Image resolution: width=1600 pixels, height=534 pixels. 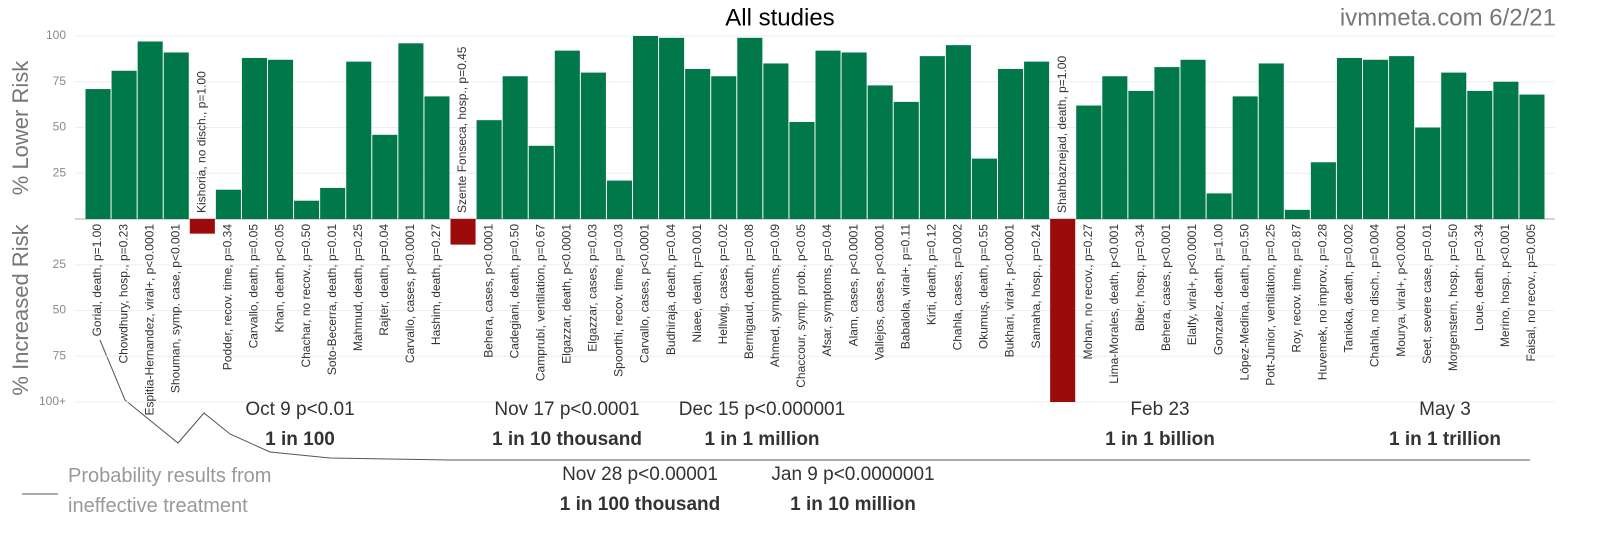 I want to click on bar-label: Chahla, cases, p=0.002, so click(x=958, y=287).